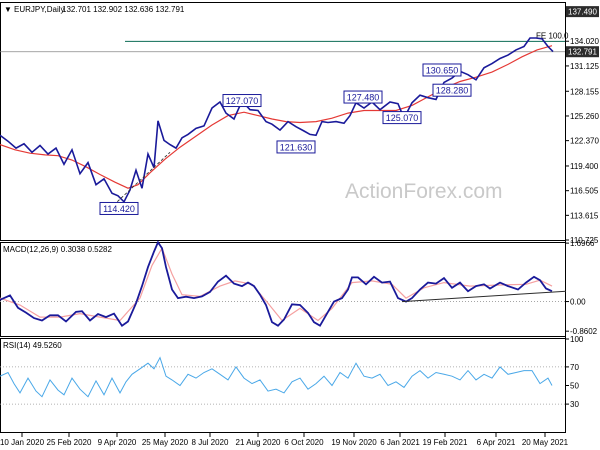  Describe the element at coordinates (354, 442) in the screenshot. I see `x-tick-label: 19 Nov 2020` at that location.